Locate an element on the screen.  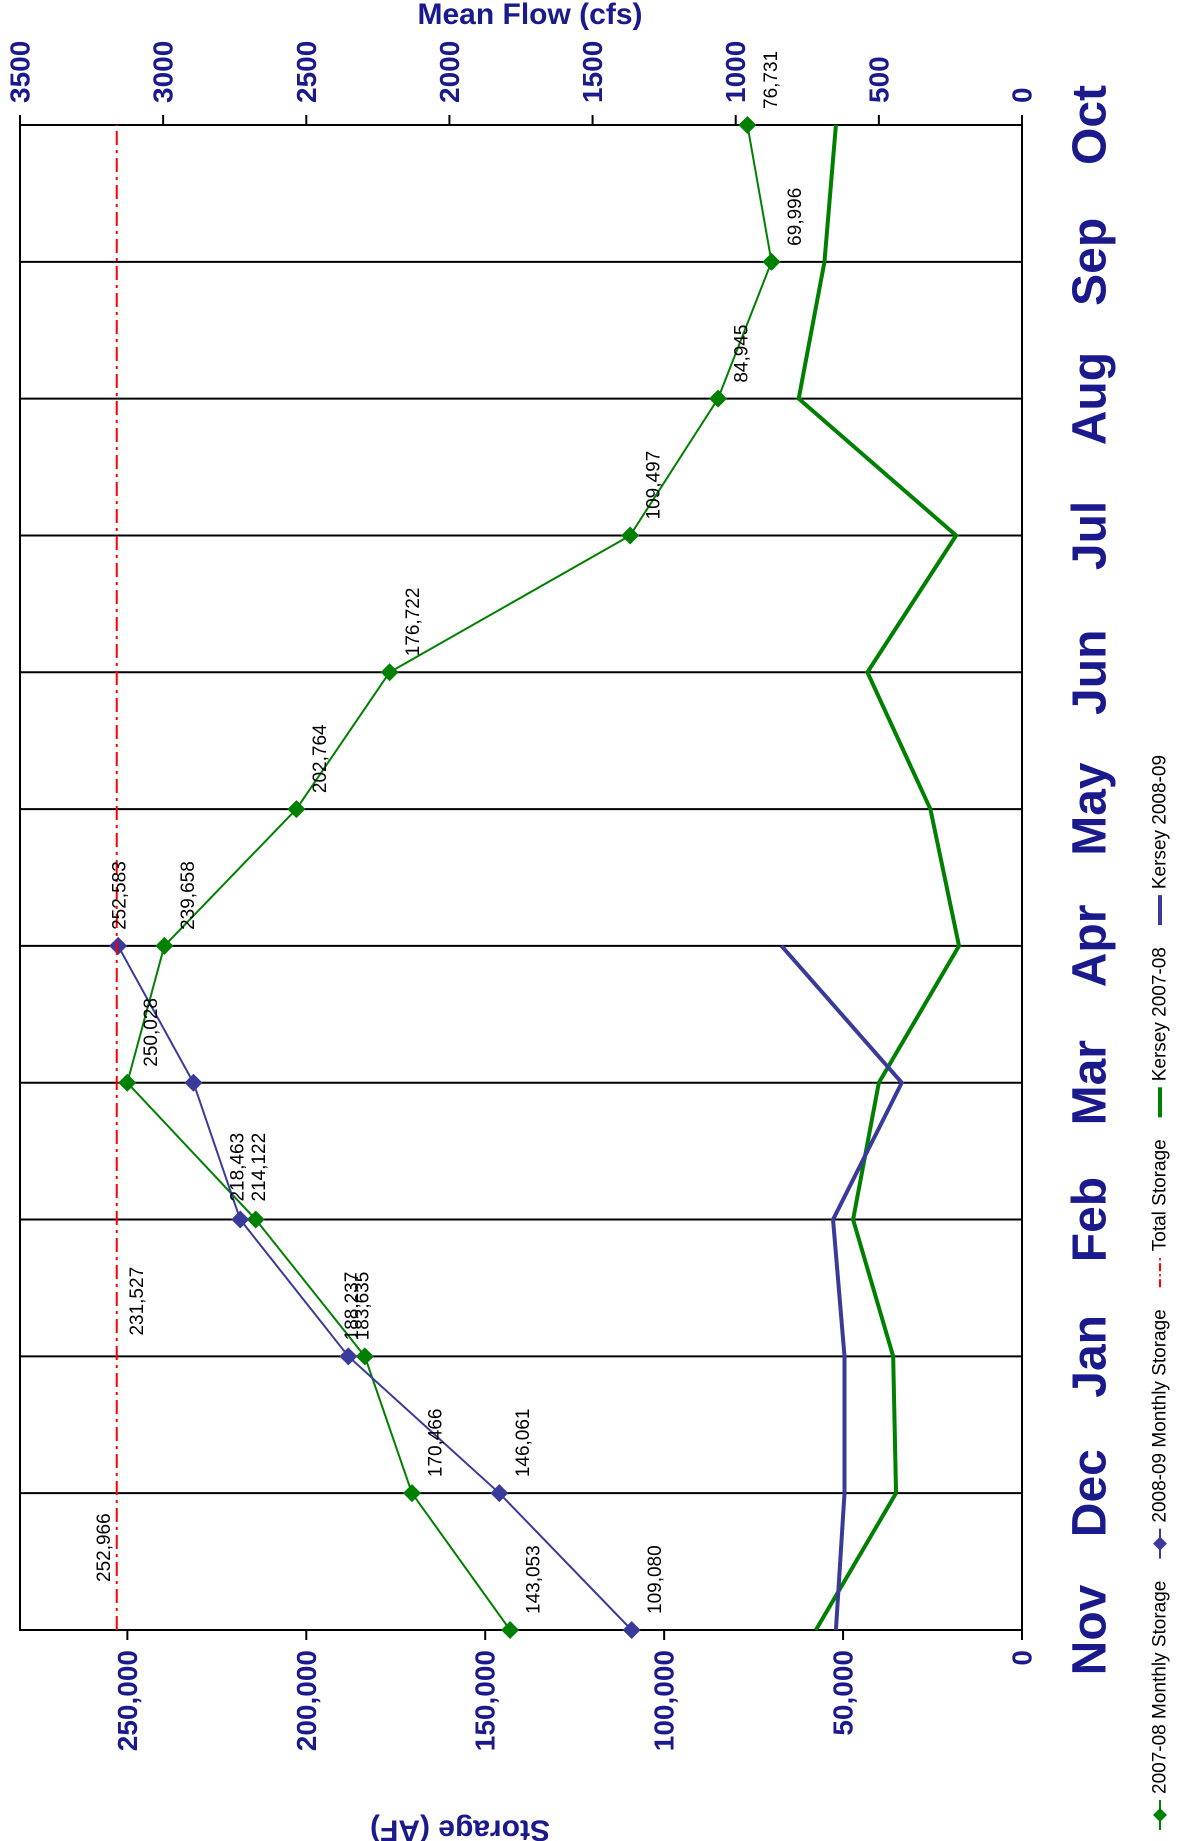
data-label-2008-09: 188,237 is located at coordinates (352, 1306).